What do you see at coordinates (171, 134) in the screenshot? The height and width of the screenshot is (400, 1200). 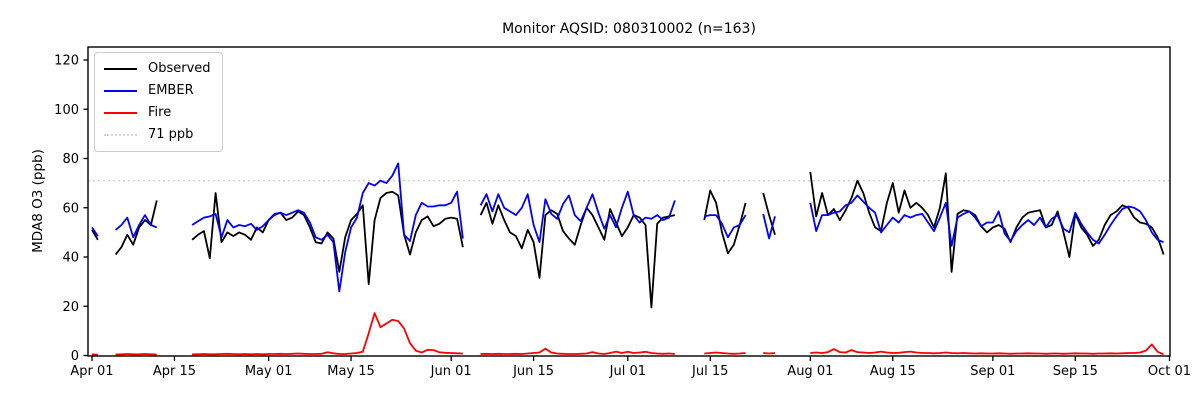 I see `legend-label: 71 ppb` at bounding box center [171, 134].